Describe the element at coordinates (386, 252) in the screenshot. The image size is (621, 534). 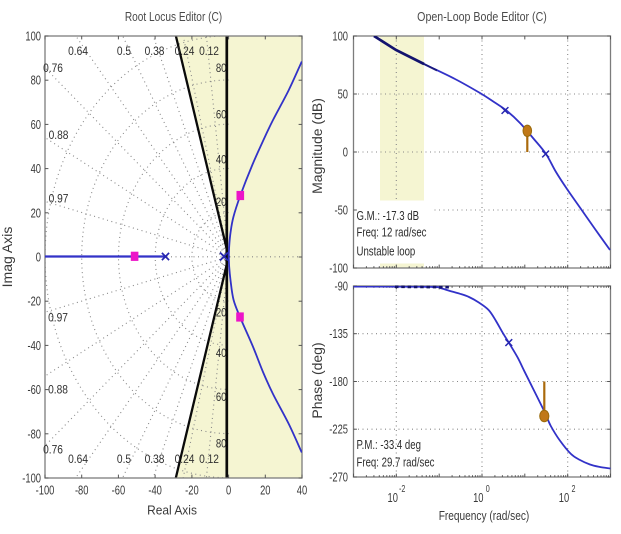
I see `svg-text: Unstable loop` at that location.